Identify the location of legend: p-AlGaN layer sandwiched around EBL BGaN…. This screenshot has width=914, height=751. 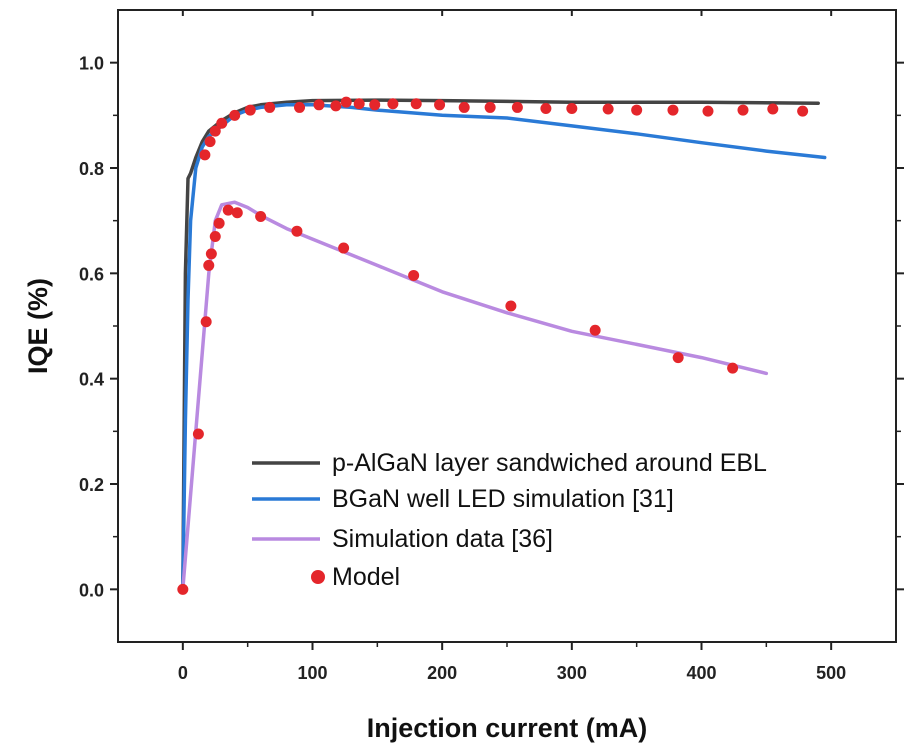
(509, 520).